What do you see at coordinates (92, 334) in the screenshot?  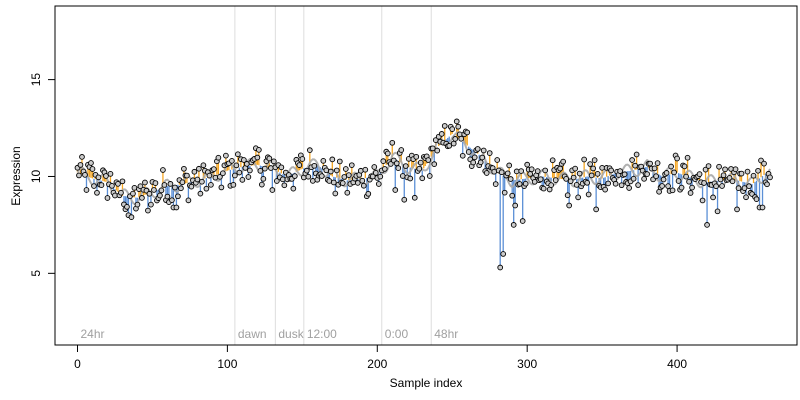 I see `region-label: 24hr` at bounding box center [92, 334].